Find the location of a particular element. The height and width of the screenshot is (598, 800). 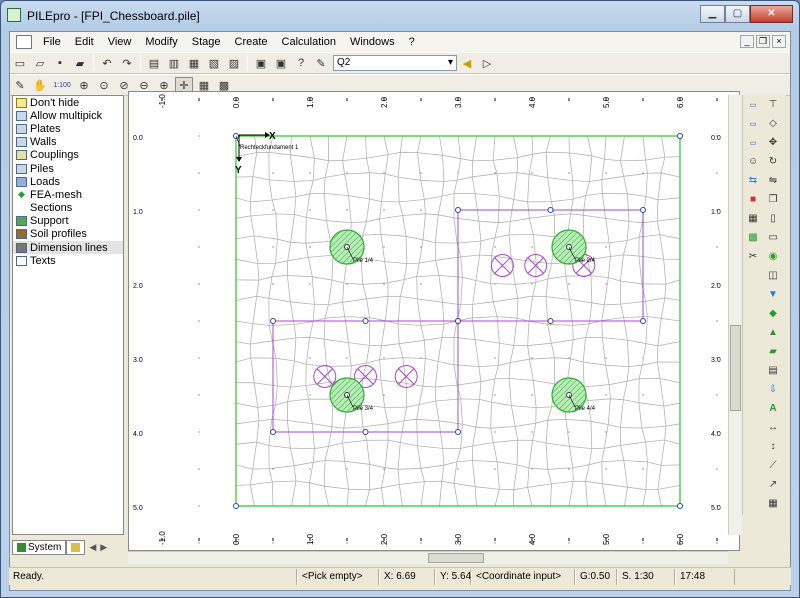

layer-support: Support is located at coordinates (68, 221).